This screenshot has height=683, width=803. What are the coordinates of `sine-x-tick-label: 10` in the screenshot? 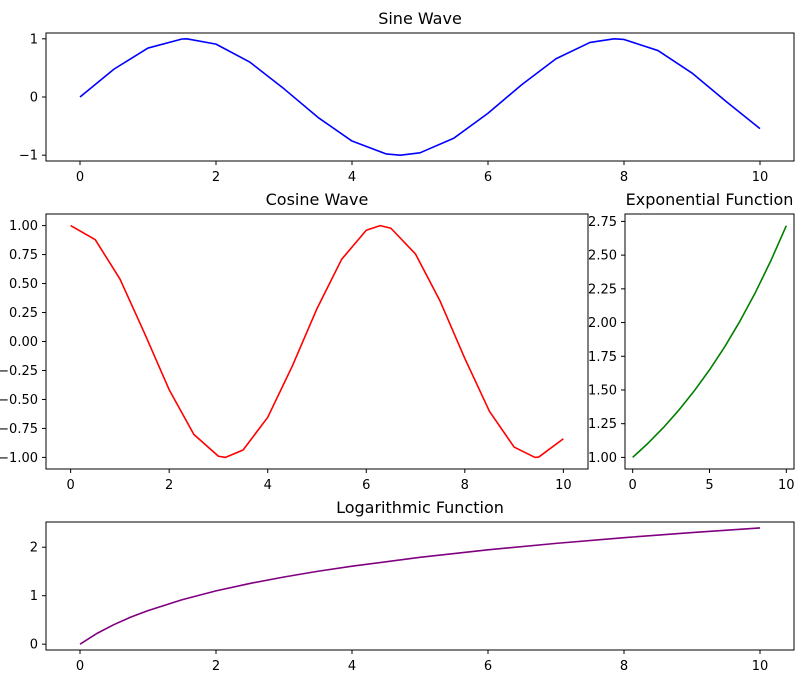 It's located at (760, 177).